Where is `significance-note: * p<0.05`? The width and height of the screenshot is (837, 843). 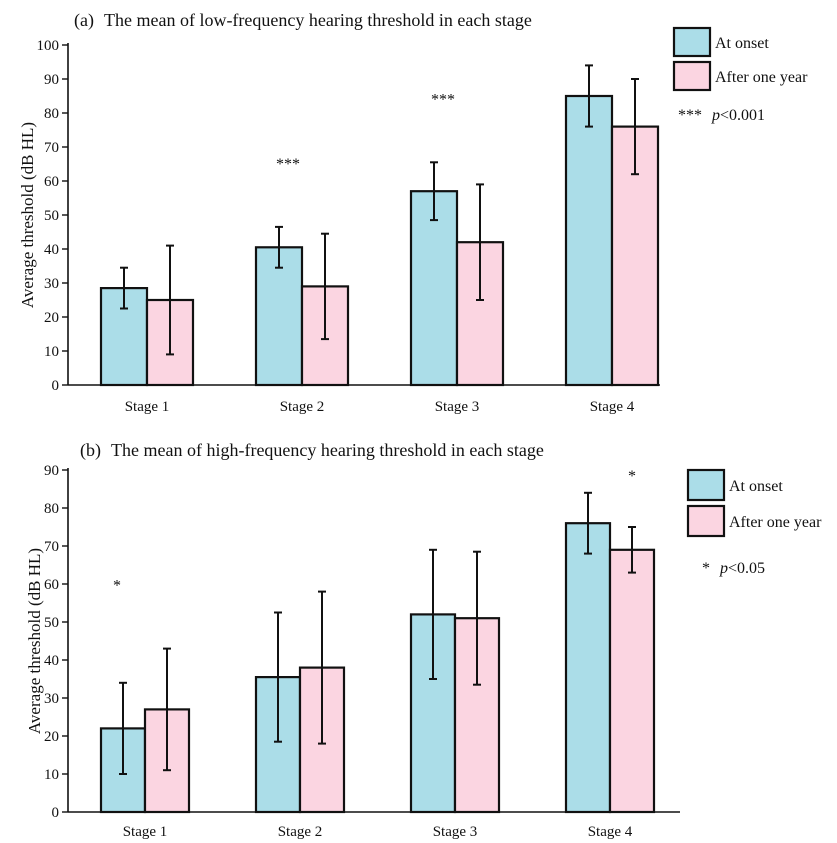
significance-note: * p<0.05 is located at coordinates (733, 568).